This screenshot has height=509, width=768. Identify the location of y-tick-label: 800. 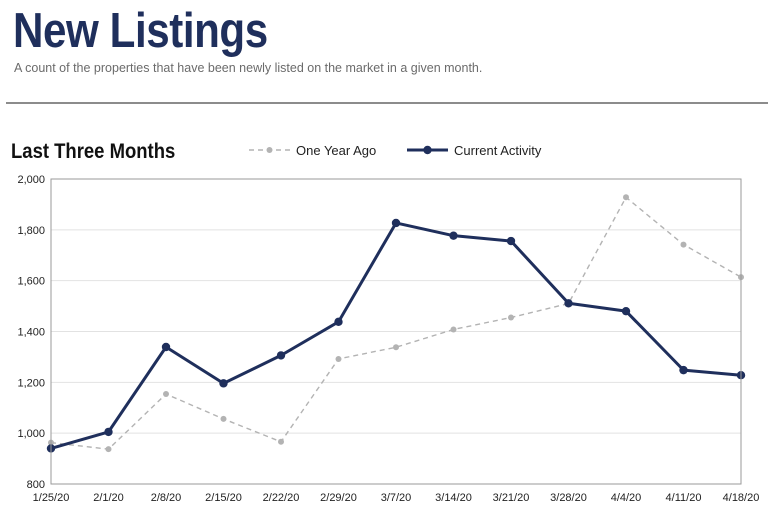
(36, 485).